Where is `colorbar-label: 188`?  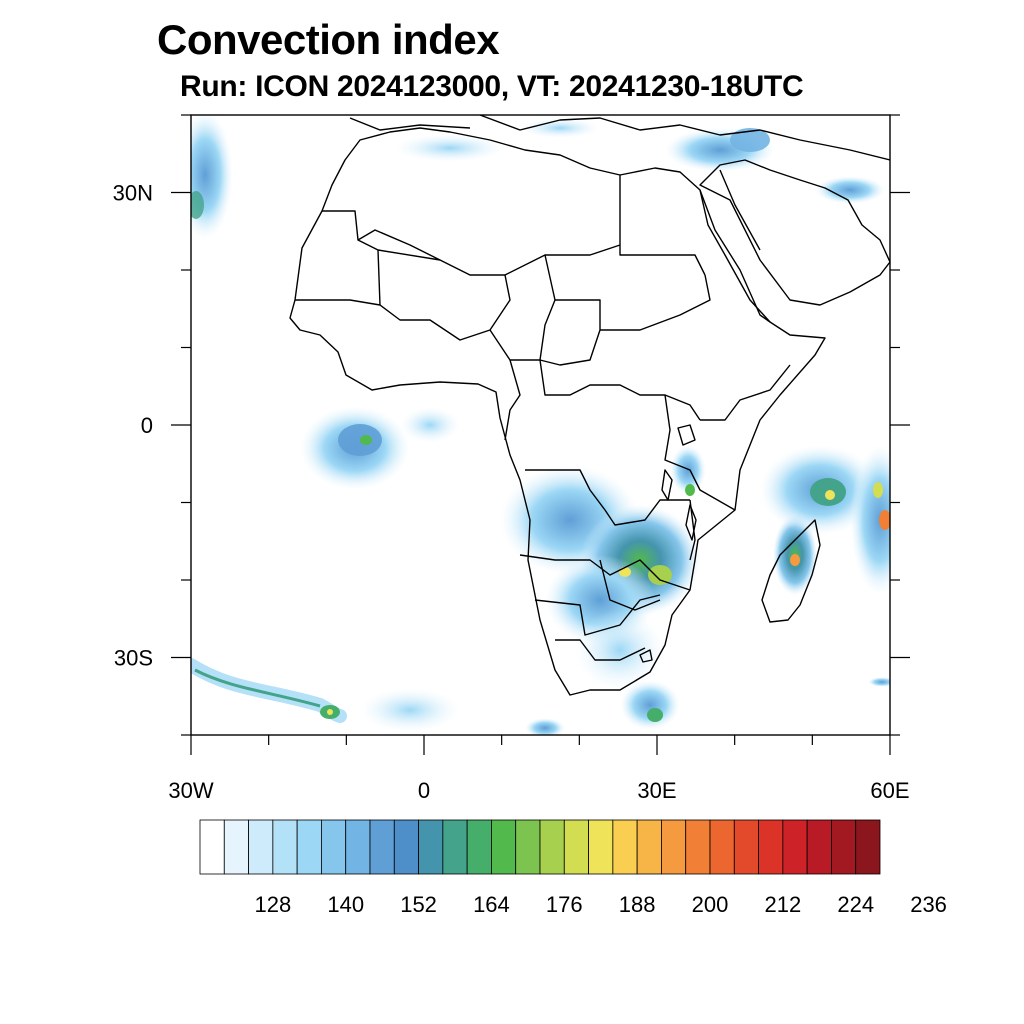
colorbar-label: 188 is located at coordinates (637, 904).